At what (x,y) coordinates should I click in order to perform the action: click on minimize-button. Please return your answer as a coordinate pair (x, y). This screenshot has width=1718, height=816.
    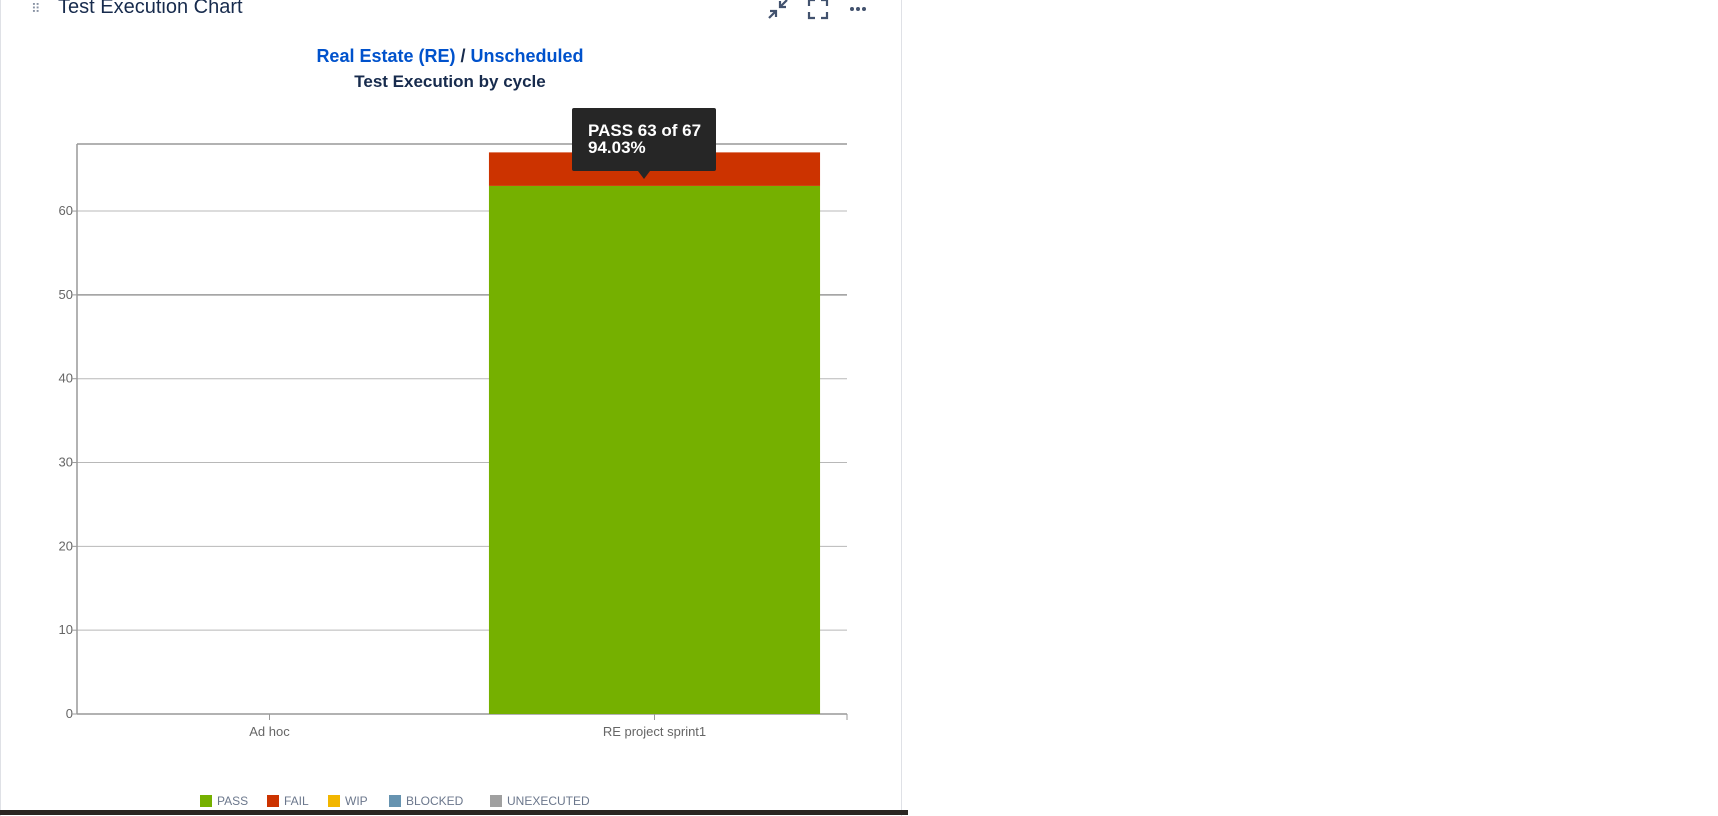
    Looking at the image, I should click on (778, 11).